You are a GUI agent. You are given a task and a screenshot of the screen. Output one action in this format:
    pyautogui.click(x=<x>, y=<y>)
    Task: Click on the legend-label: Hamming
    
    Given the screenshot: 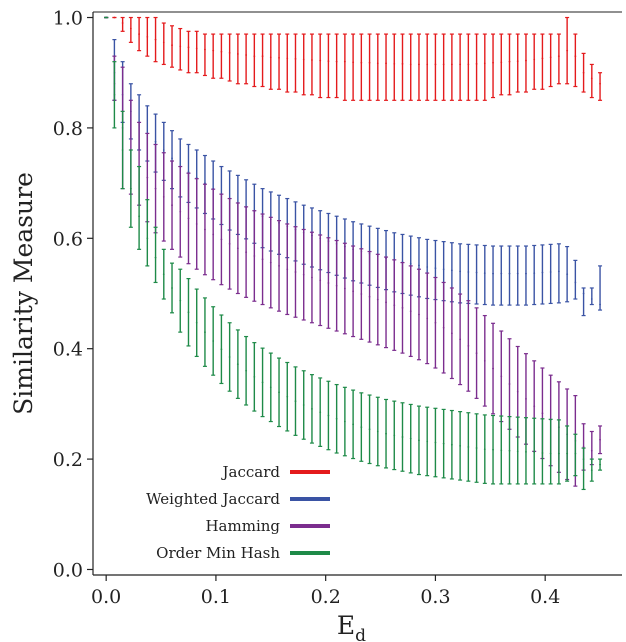 What is the action you would take?
    pyautogui.click(x=242, y=526)
    